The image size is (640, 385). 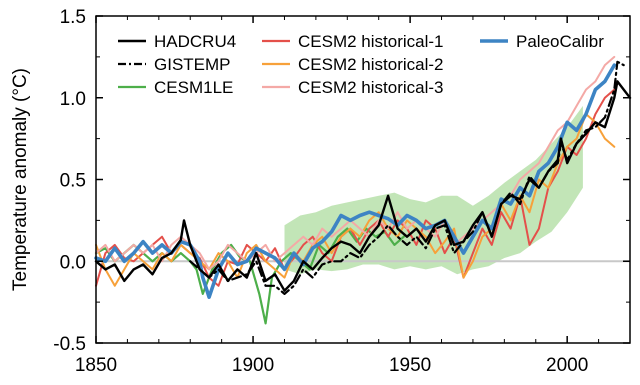 What do you see at coordinates (371, 87) in the screenshot?
I see `legend-label-cesm2-historical-3: CESM2 historical-3` at bounding box center [371, 87].